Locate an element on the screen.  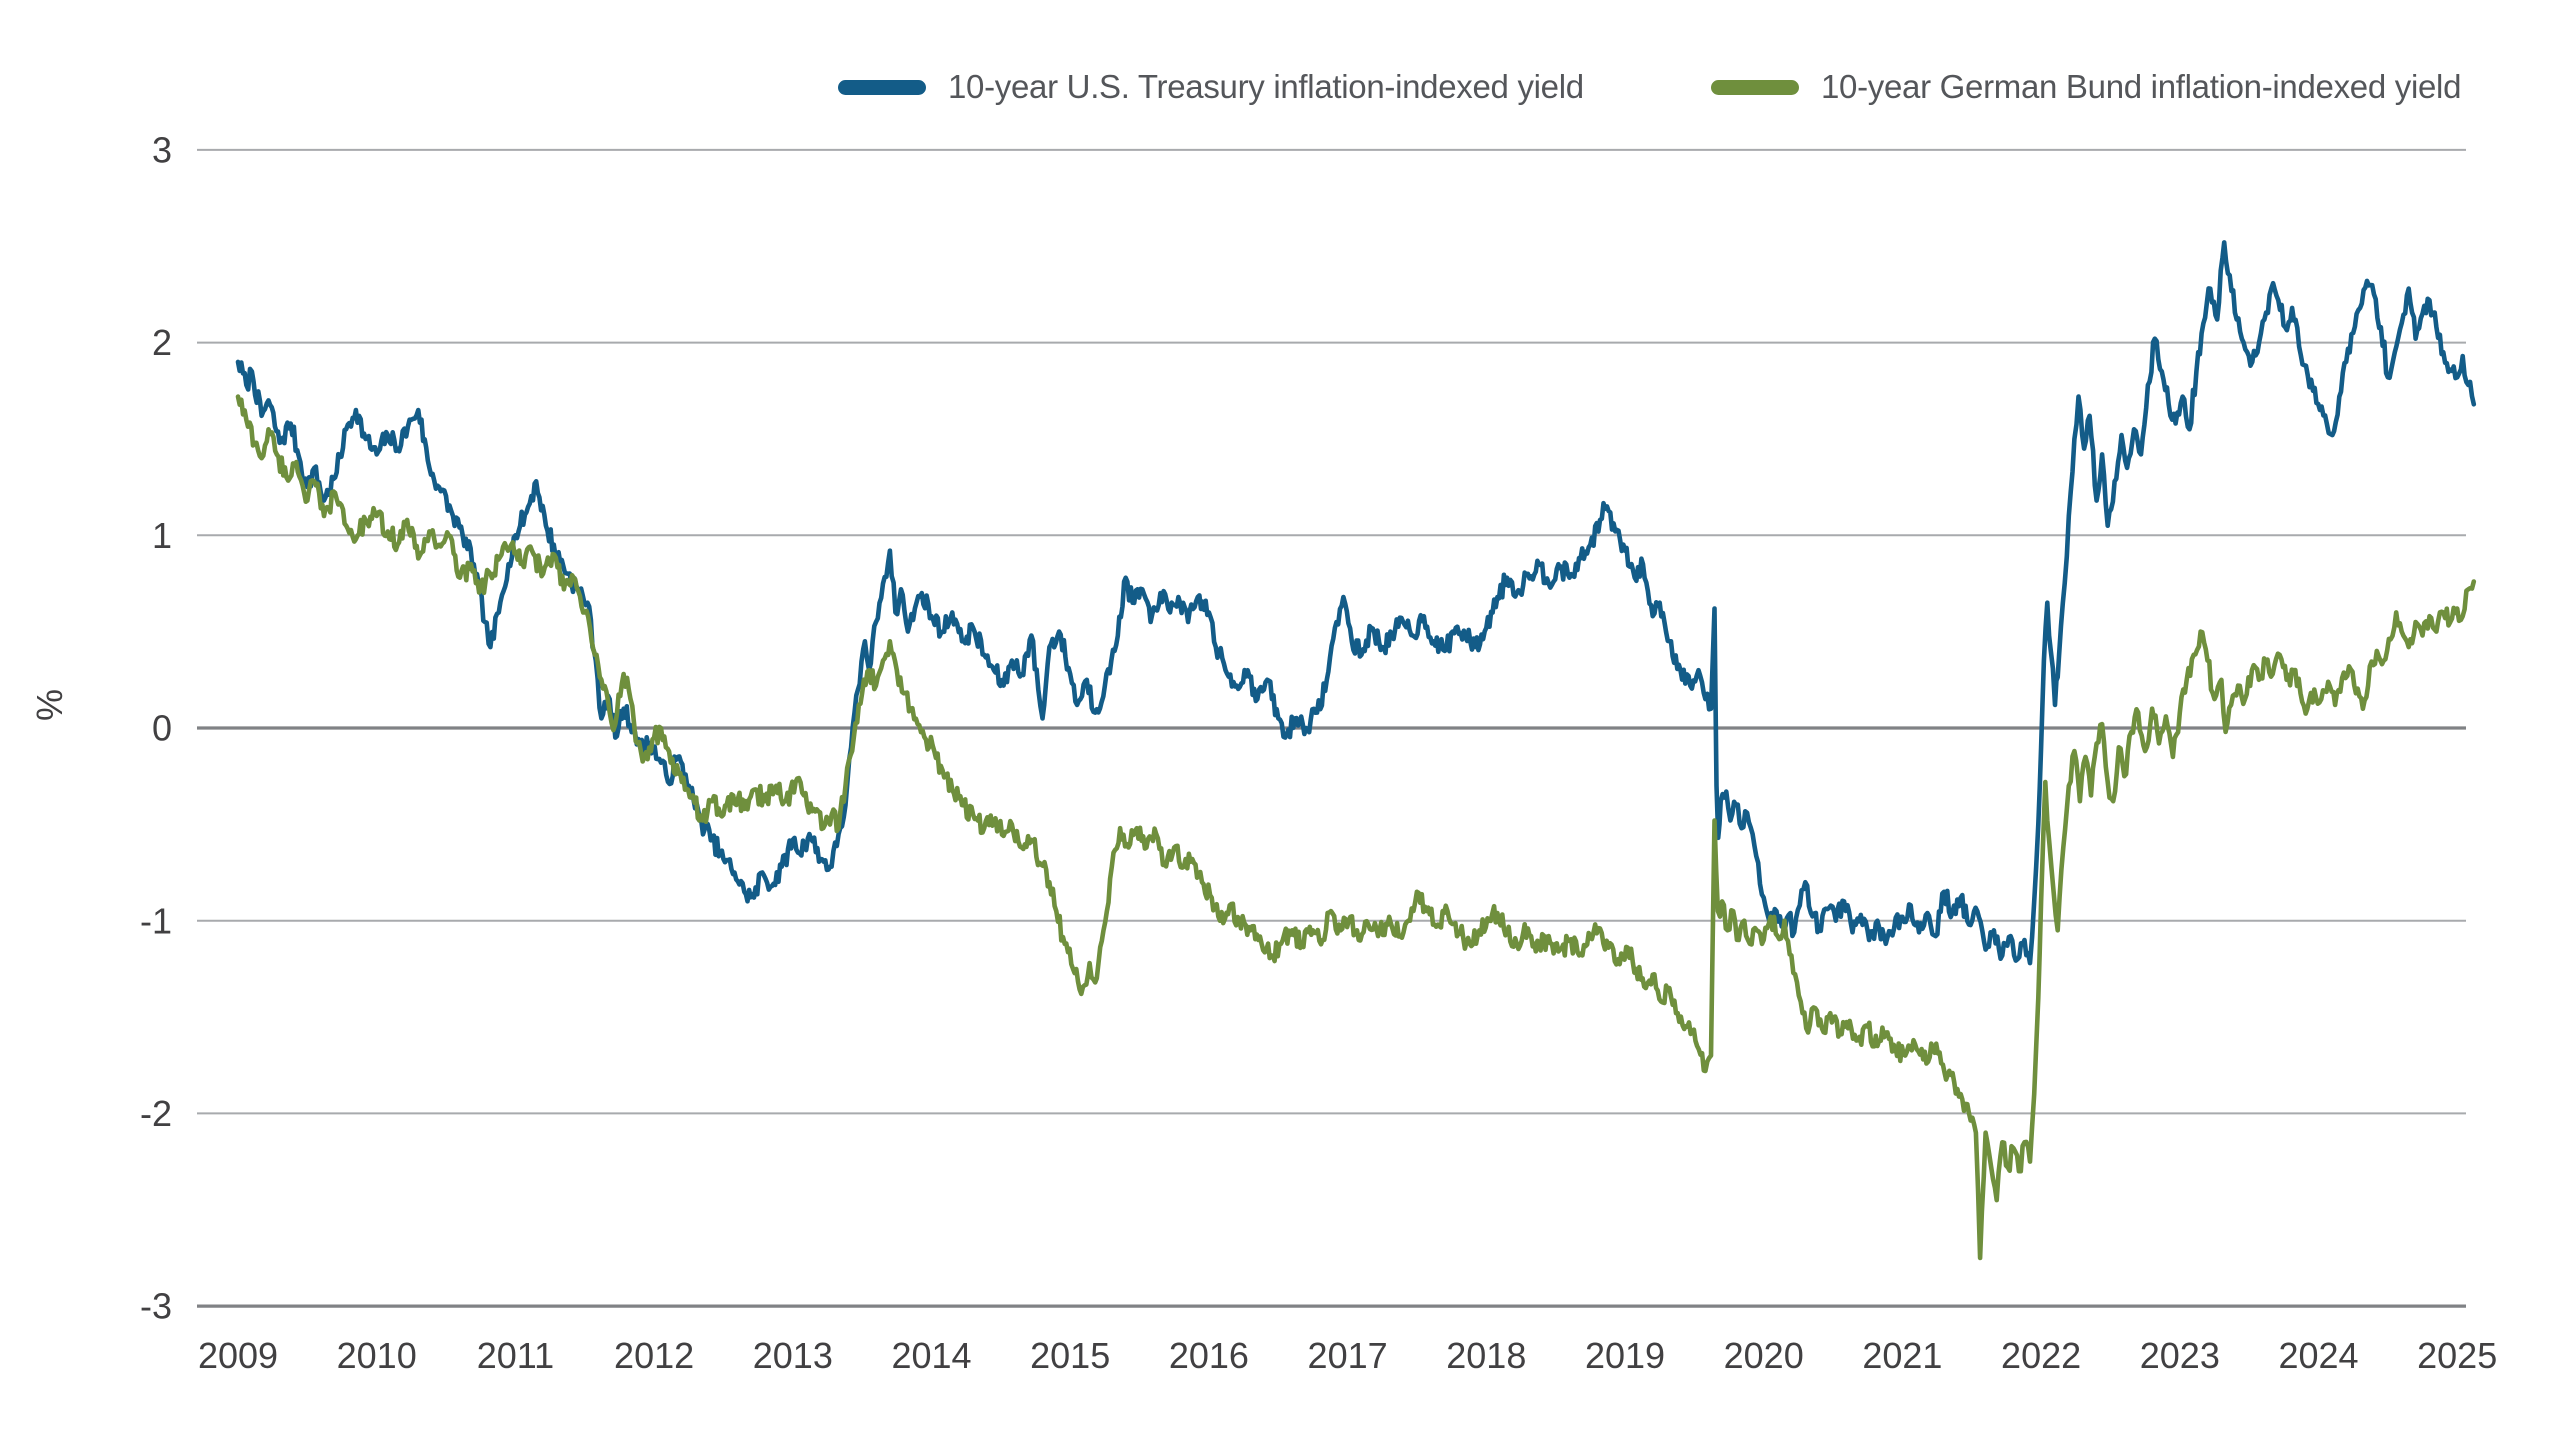
x-tick-label: 2010 is located at coordinates (377, 1355).